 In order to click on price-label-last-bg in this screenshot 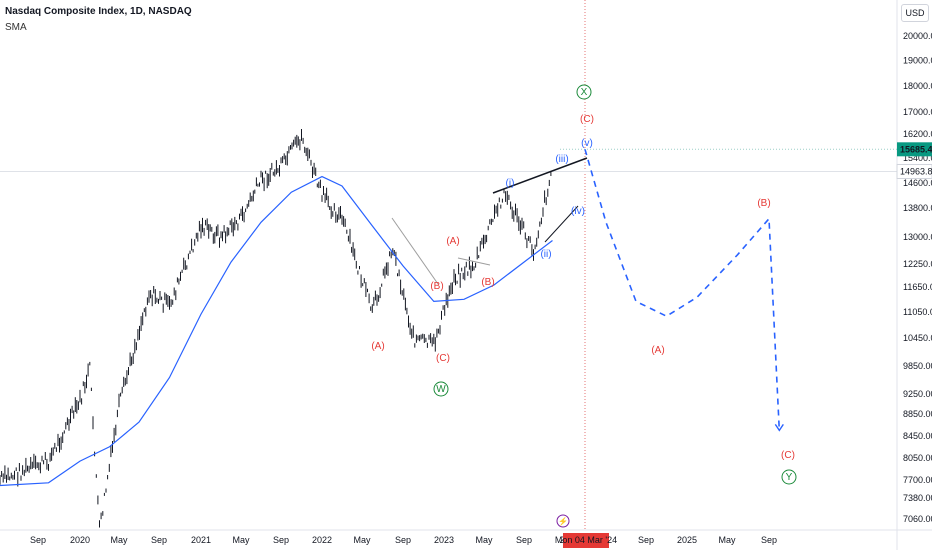, I will do `click(914, 171)`.